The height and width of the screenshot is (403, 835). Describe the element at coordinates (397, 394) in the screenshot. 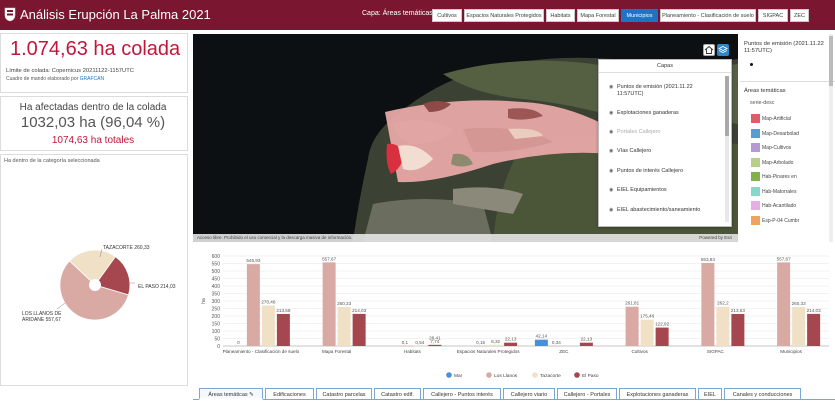

I see `tab-catastro-edif: Catastro edif.` at that location.